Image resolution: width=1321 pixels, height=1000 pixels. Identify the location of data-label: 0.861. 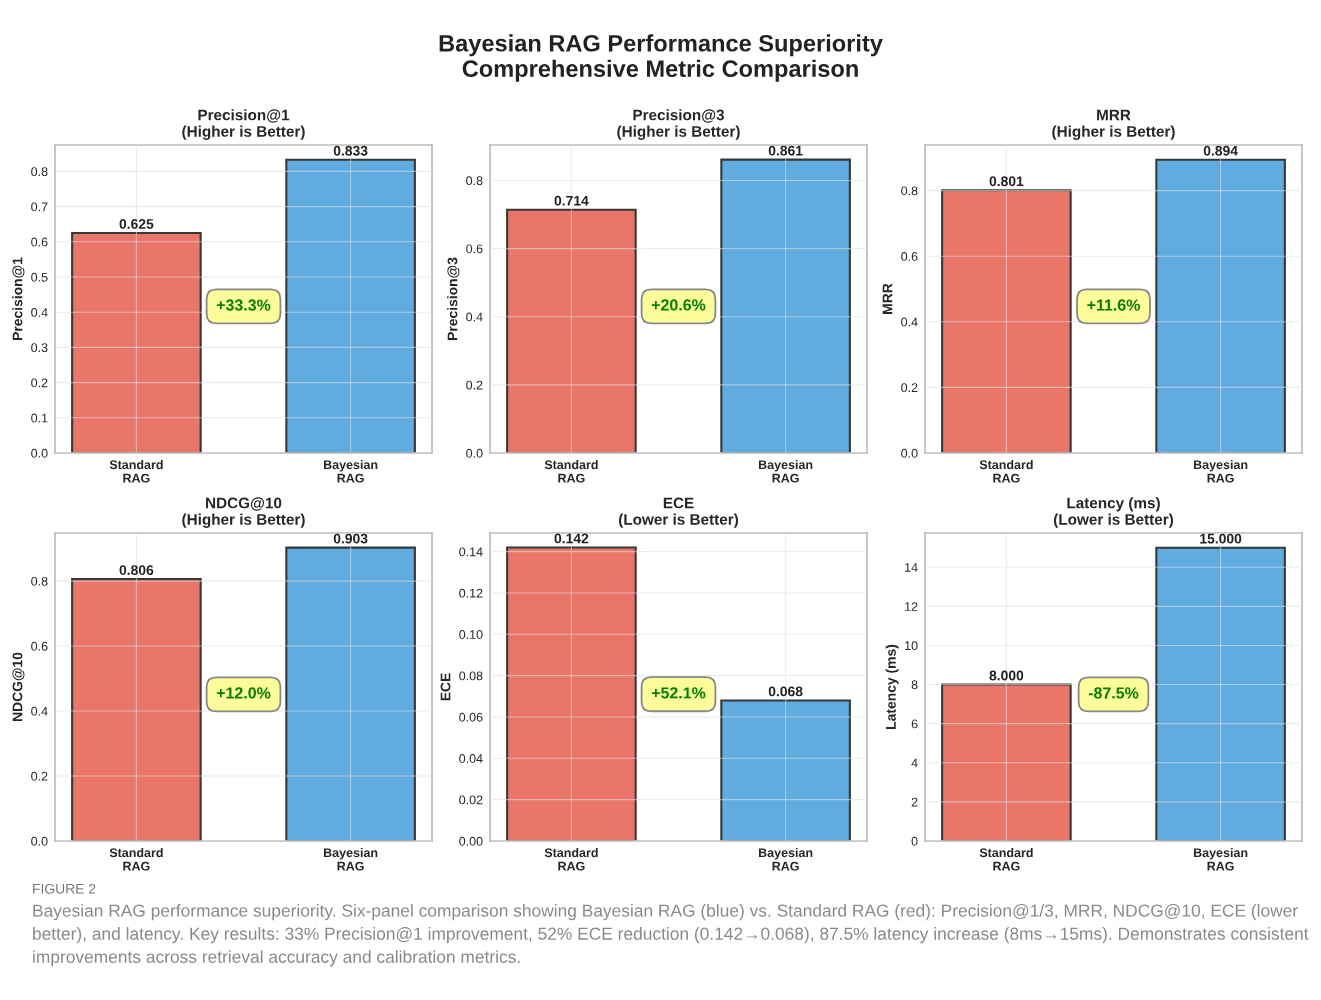
(785, 150).